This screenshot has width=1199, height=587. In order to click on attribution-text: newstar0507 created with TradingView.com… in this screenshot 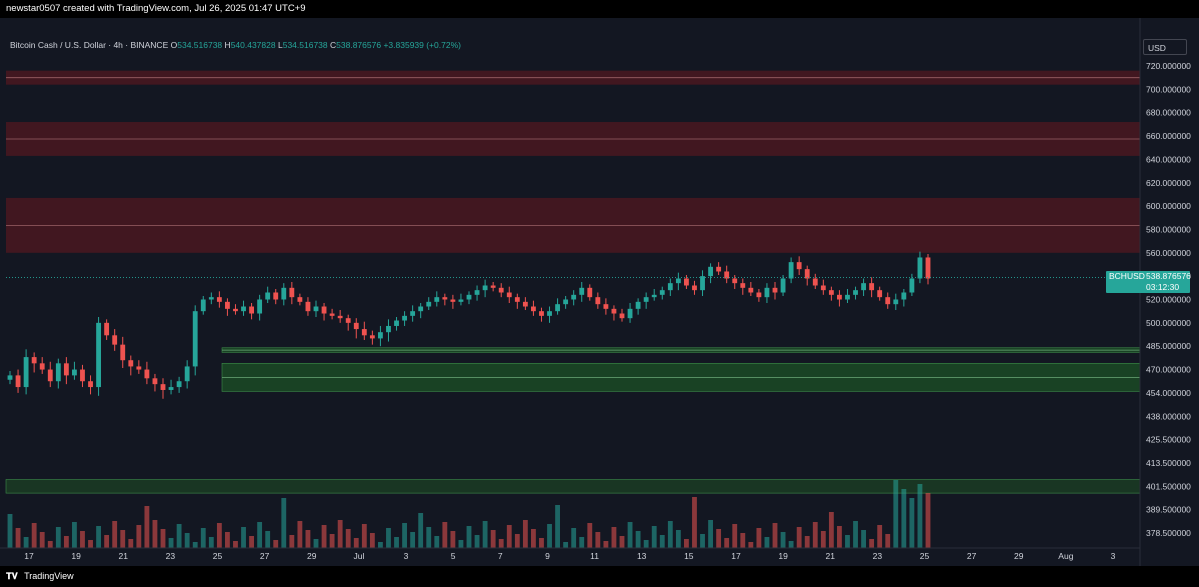, I will do `click(156, 8)`.